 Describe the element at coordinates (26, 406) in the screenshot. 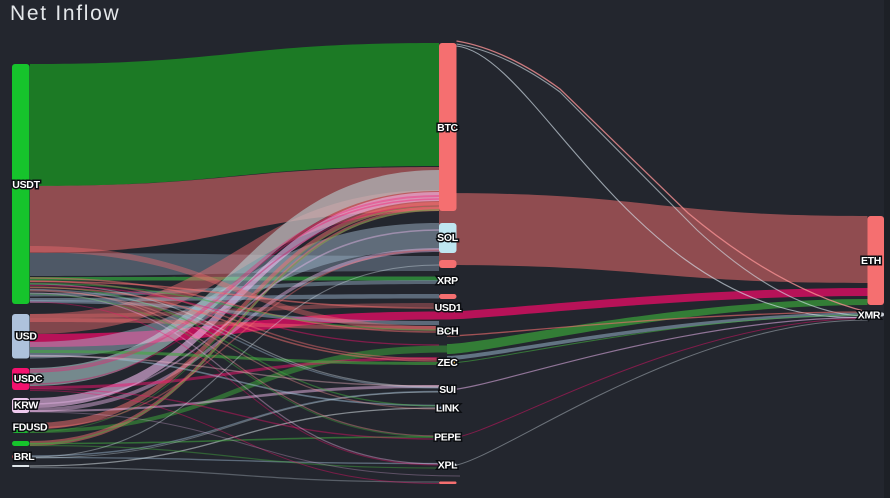

I see `svg-text: KRW` at that location.